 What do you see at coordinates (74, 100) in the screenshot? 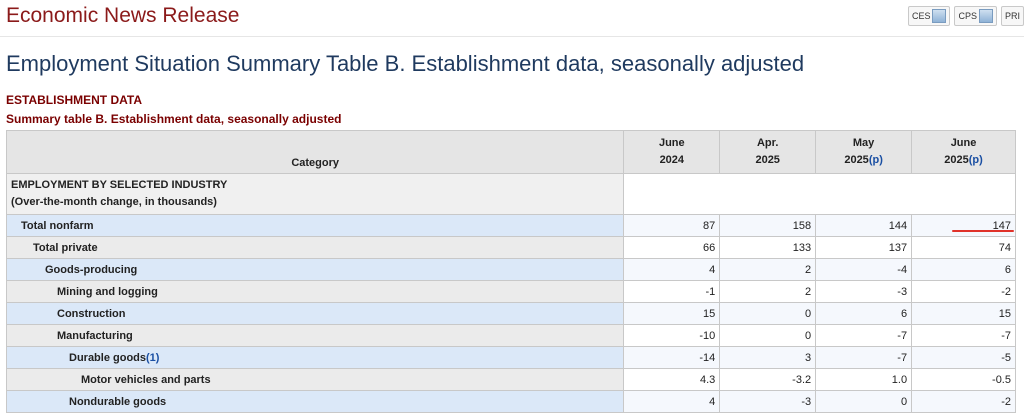
I see `section-title: ESTABLISHMENT DATA` at bounding box center [74, 100].